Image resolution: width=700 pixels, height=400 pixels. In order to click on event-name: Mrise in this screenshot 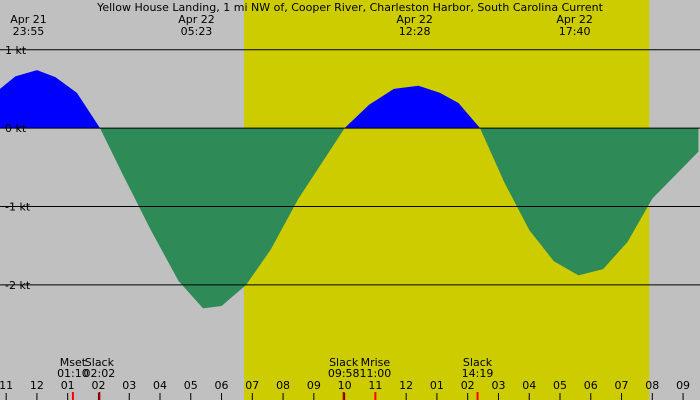, I will do `click(376, 362)`.